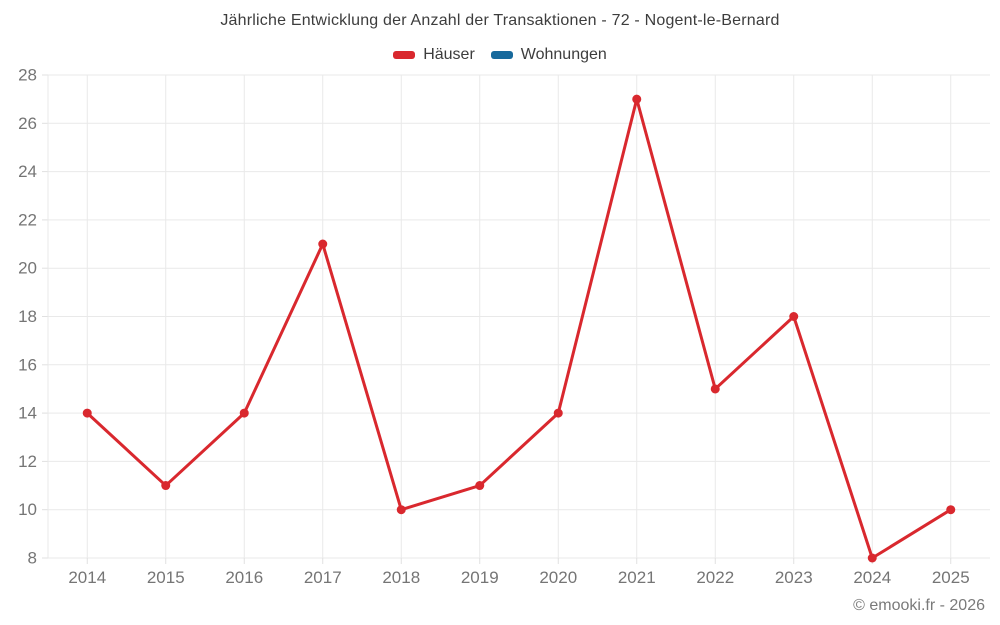  What do you see at coordinates (563, 54) in the screenshot?
I see `legend-label-wohnungen: Wohnungen` at bounding box center [563, 54].